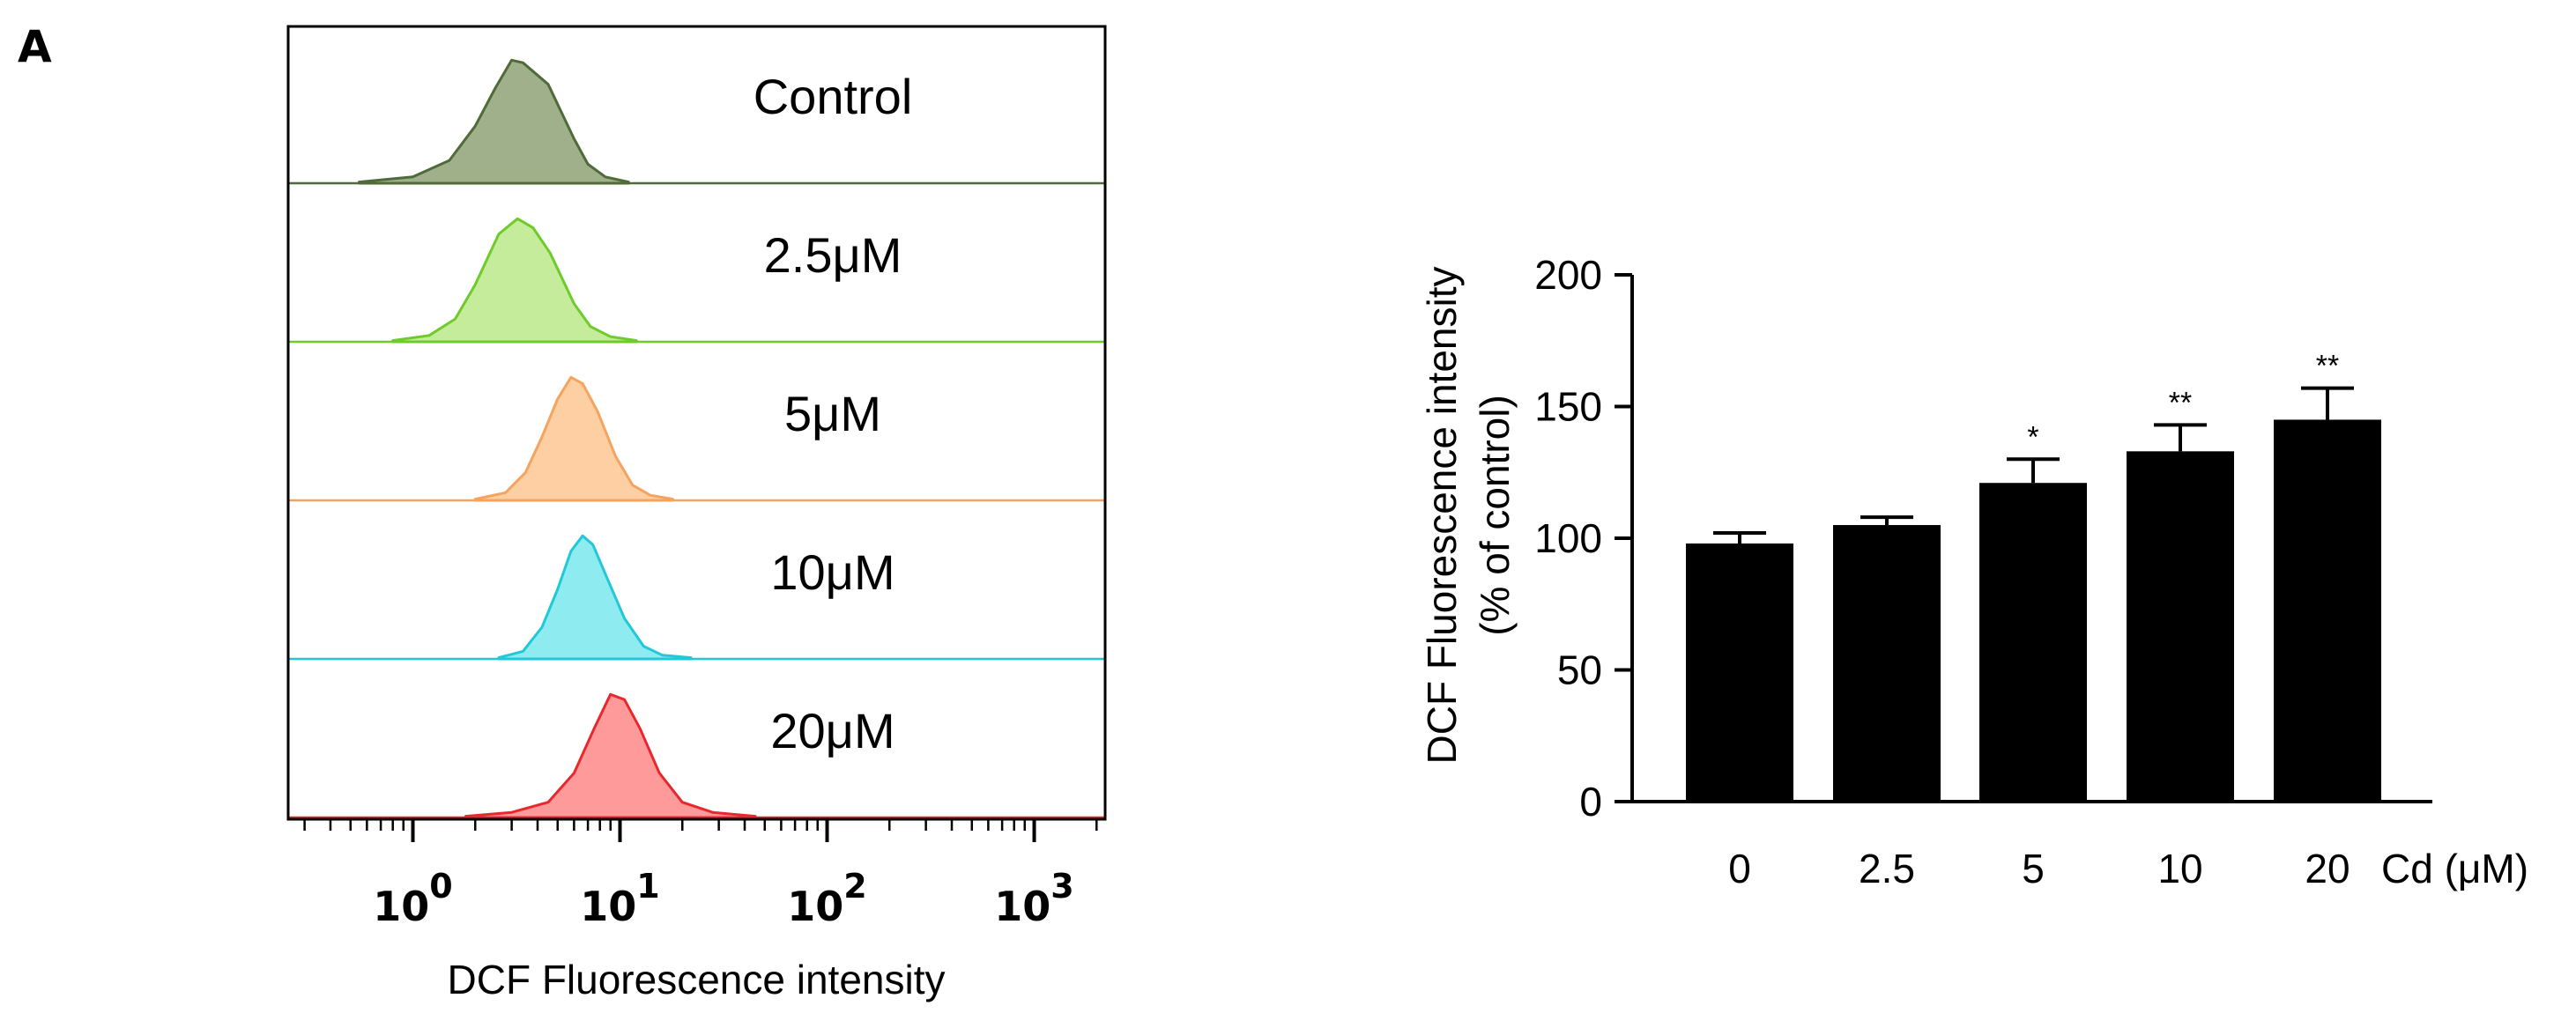  What do you see at coordinates (1568, 275) in the screenshot?
I see `y-tick-label: 200` at bounding box center [1568, 275].